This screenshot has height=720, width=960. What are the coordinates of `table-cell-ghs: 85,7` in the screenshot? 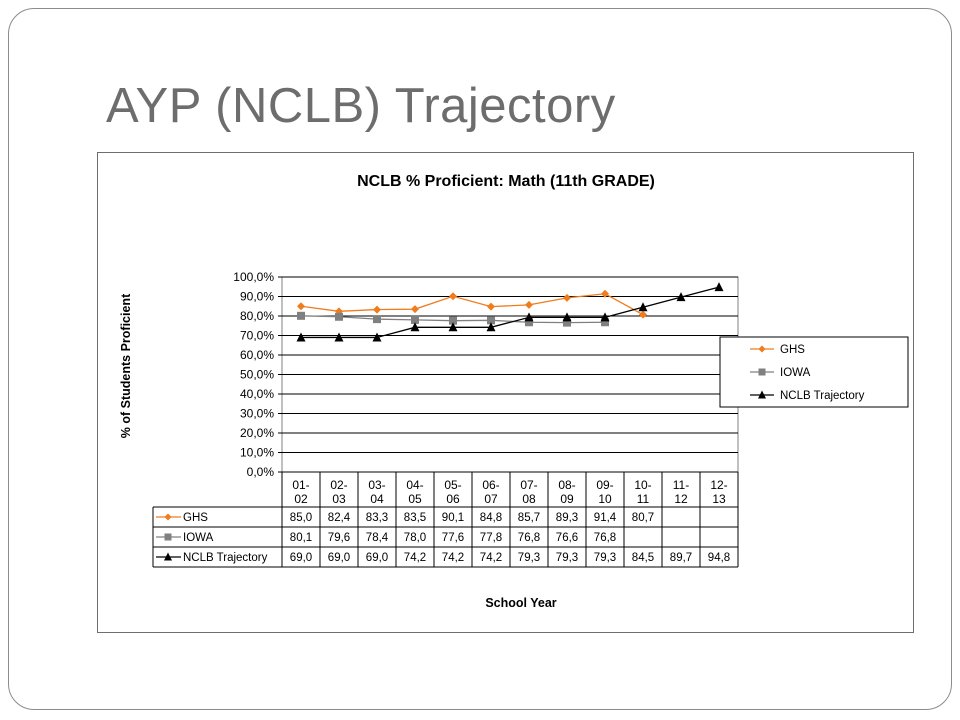 It's located at (529, 518).